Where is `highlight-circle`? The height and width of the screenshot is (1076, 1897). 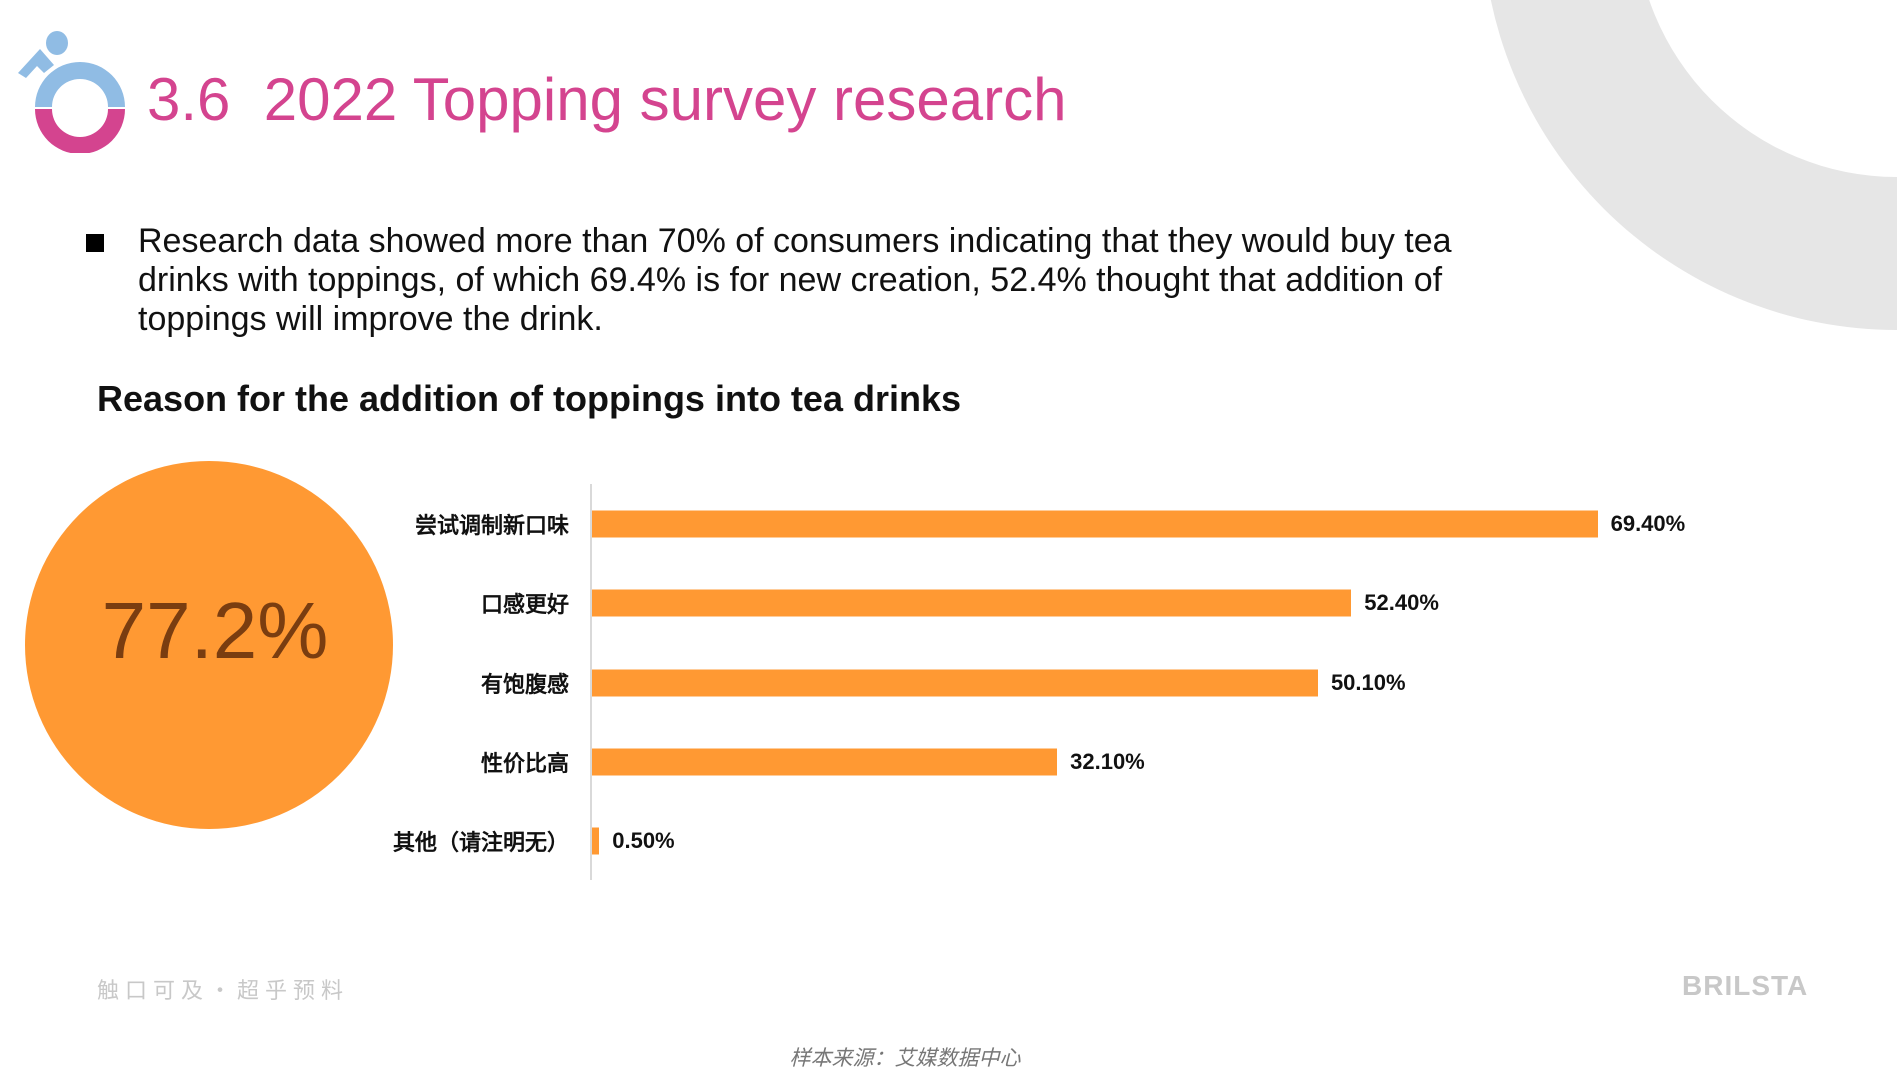 highlight-circle is located at coordinates (209, 645).